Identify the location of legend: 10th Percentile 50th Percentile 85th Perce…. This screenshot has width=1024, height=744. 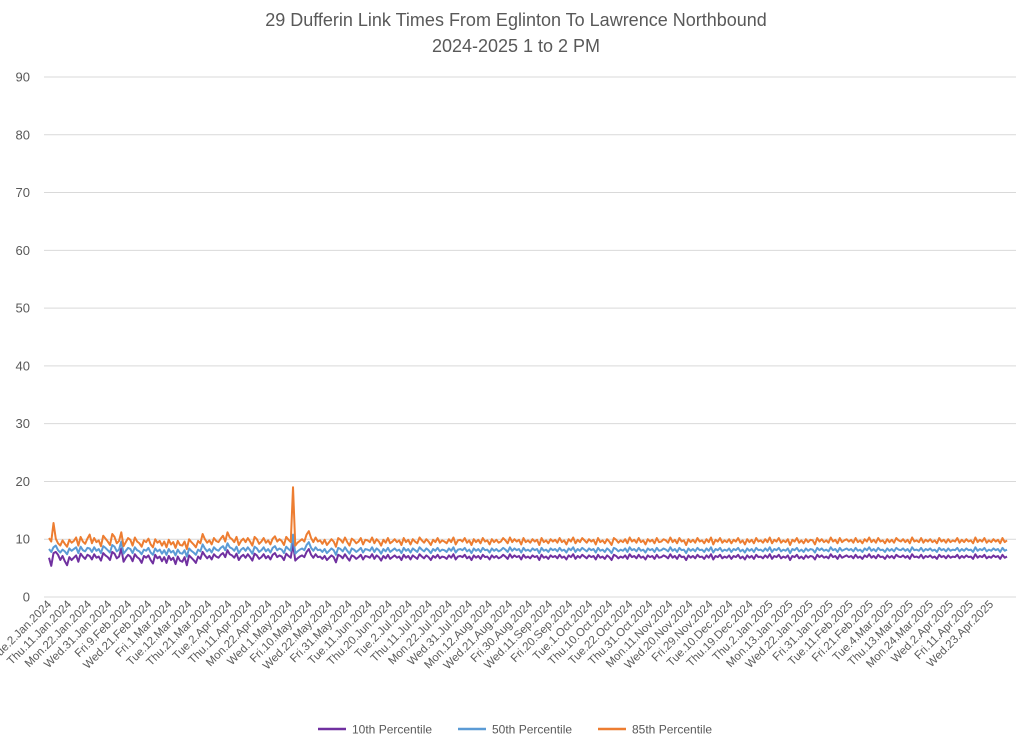
(515, 730).